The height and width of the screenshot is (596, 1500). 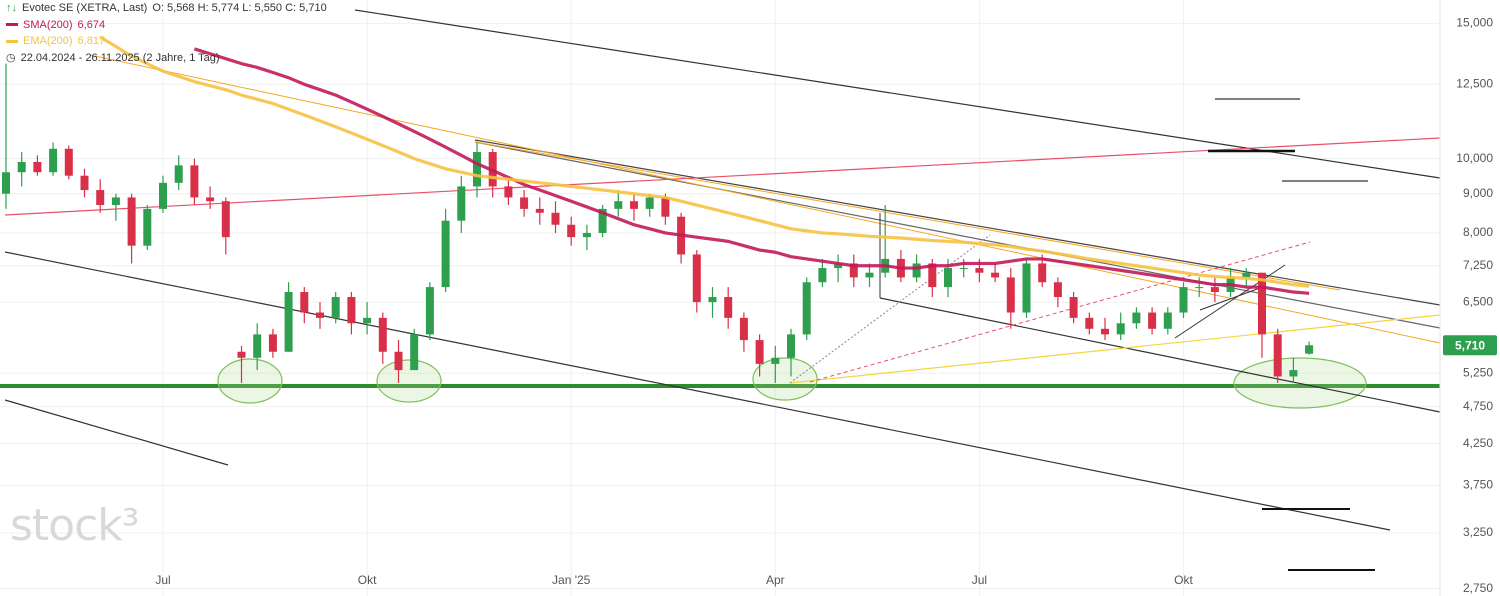 What do you see at coordinates (166, 41) in the screenshot?
I see `legend-row: EMA(200) 6,817` at bounding box center [166, 41].